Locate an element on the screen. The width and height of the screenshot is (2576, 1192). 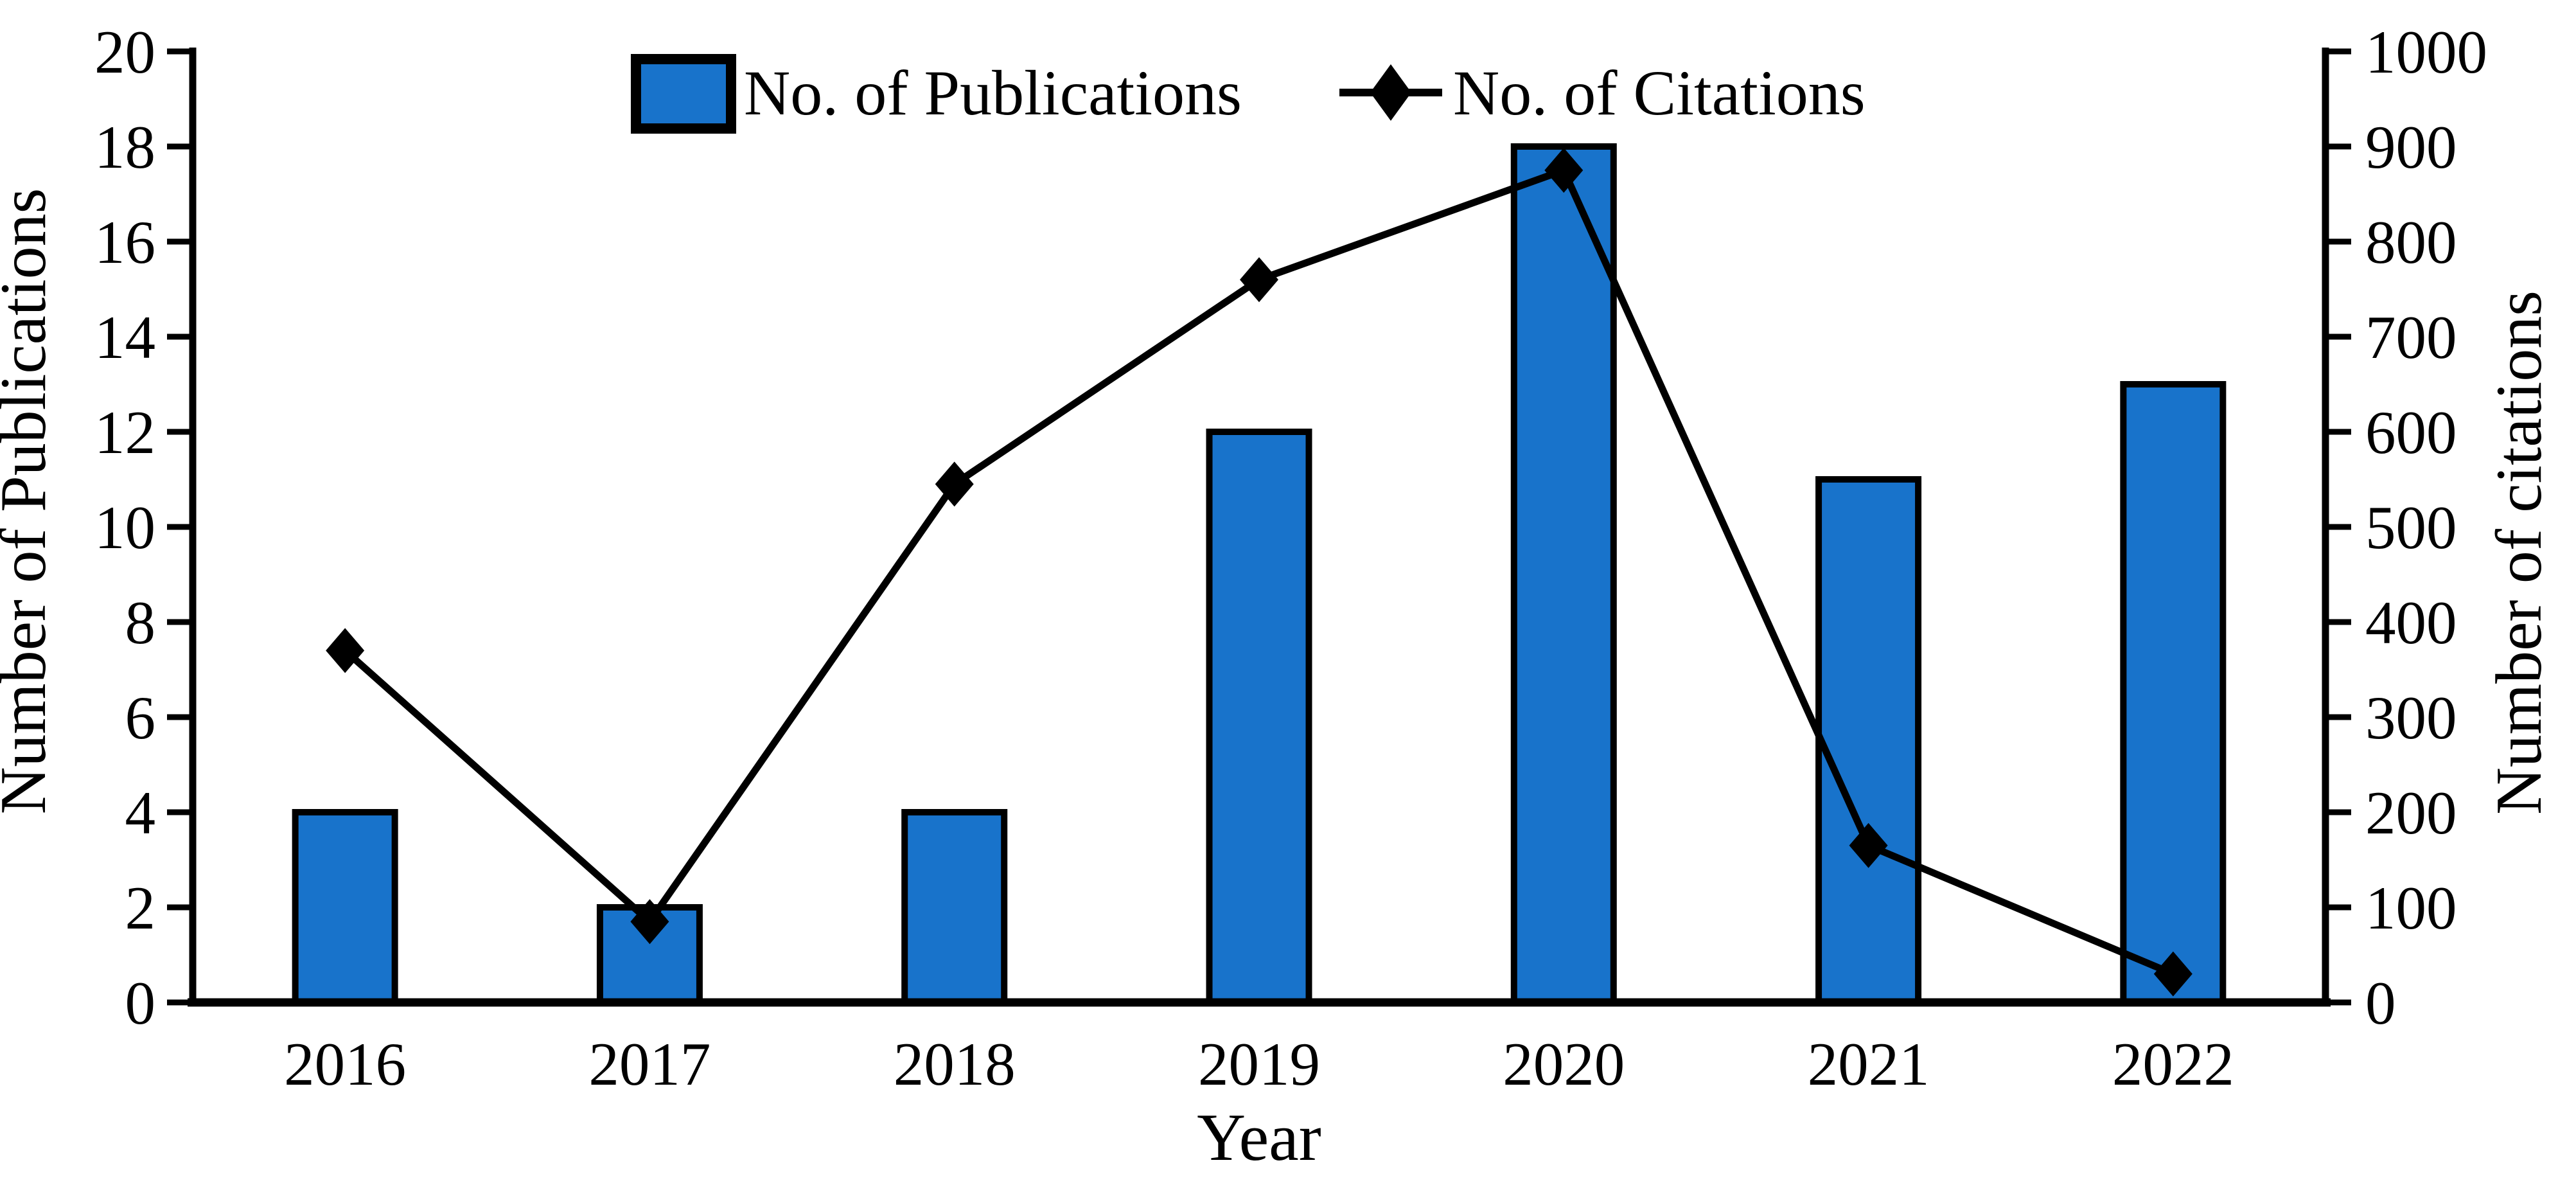
left-tick-label-10: 10 is located at coordinates (124, 528).